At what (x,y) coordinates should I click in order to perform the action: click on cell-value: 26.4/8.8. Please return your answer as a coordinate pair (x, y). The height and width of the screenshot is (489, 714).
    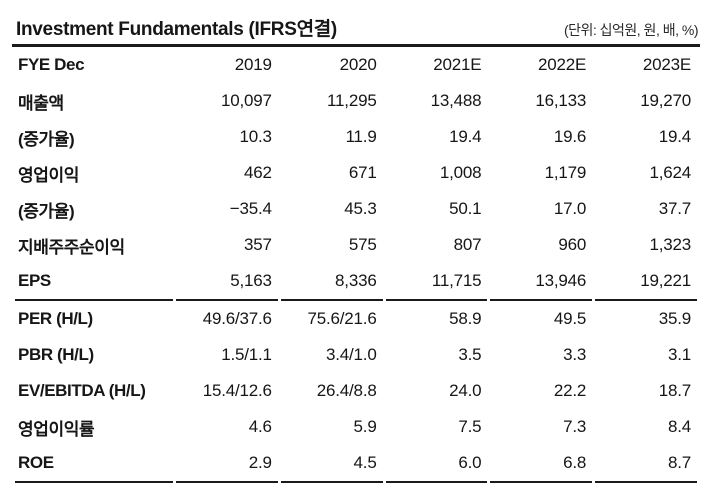
    Looking at the image, I should click on (346, 390).